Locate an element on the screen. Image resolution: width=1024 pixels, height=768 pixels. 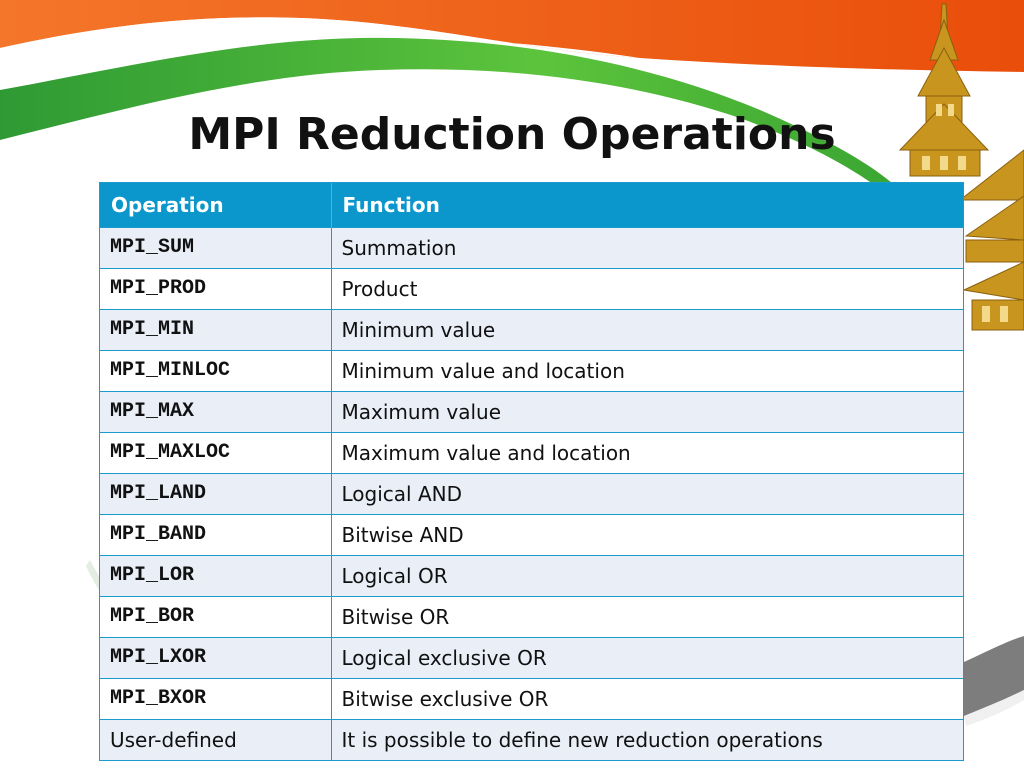
table-row: MPI_BXOR Bitwise exclusive OR is located at coordinates (531, 698).